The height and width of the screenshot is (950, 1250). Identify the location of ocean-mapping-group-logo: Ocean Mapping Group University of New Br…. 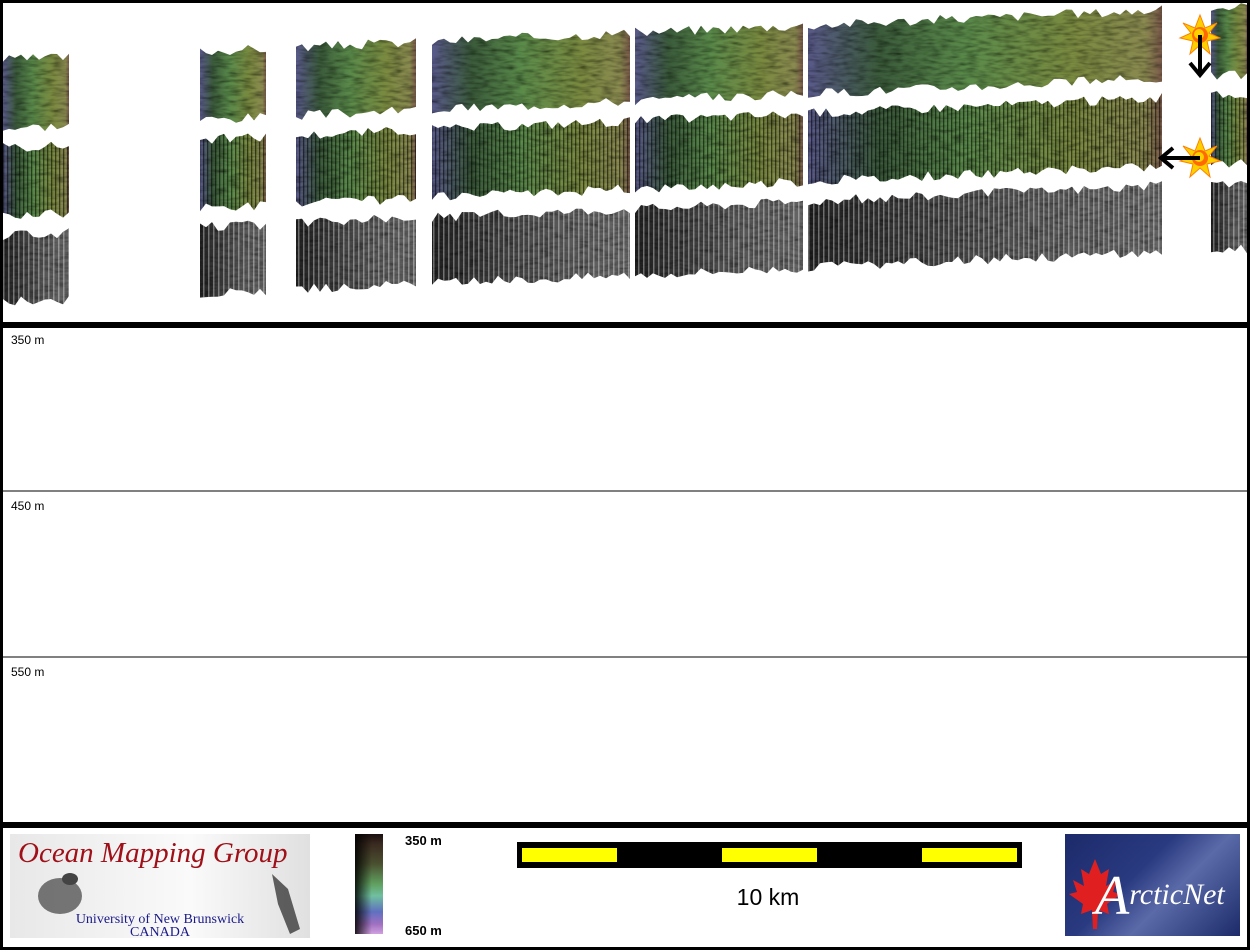
(160, 886).